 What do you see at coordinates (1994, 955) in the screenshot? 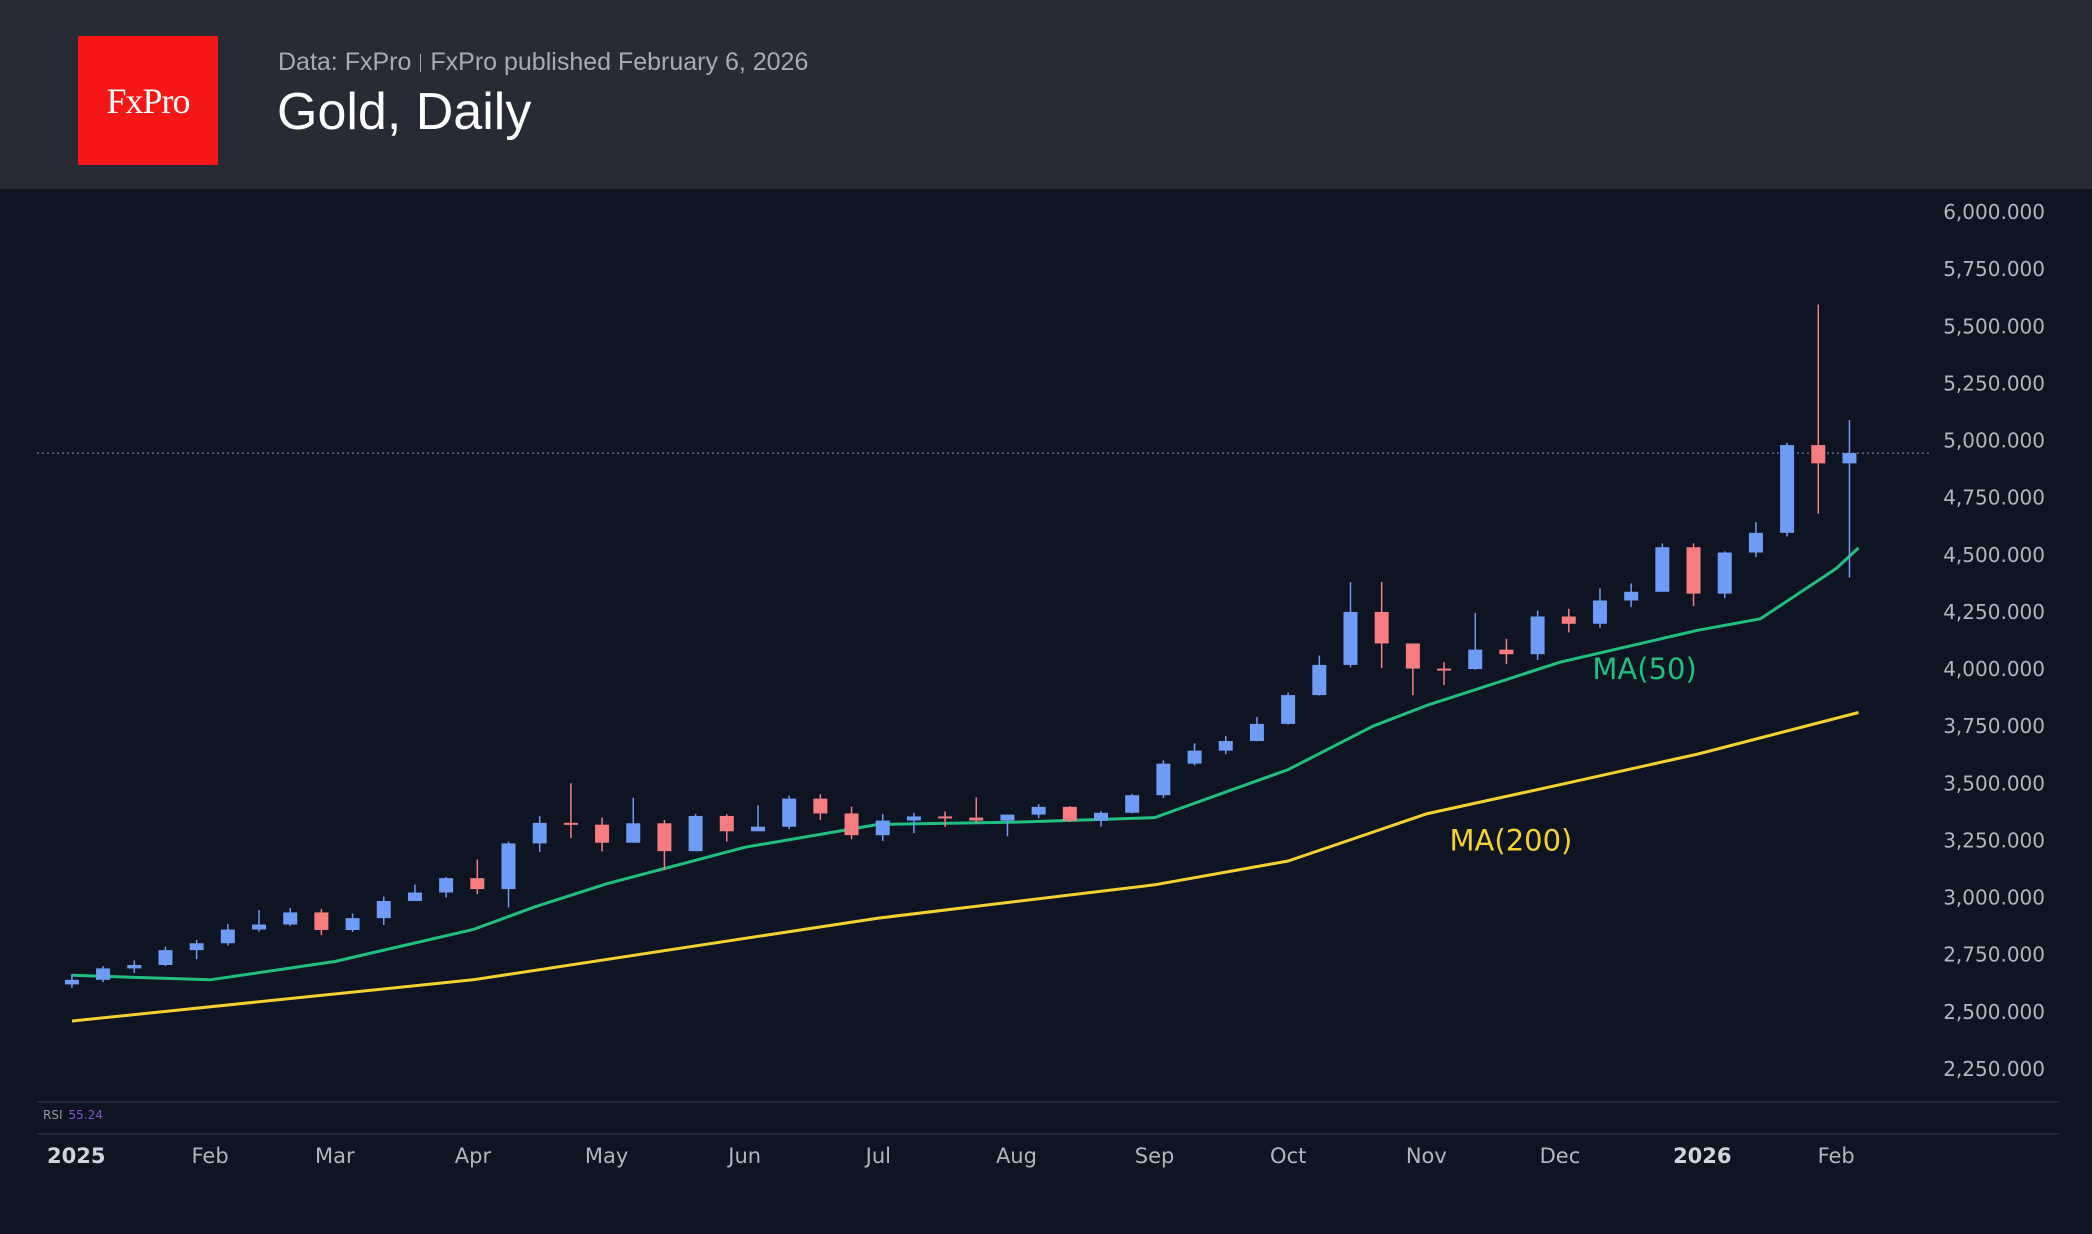
I see `y-tick-label: 2,750.000` at bounding box center [1994, 955].